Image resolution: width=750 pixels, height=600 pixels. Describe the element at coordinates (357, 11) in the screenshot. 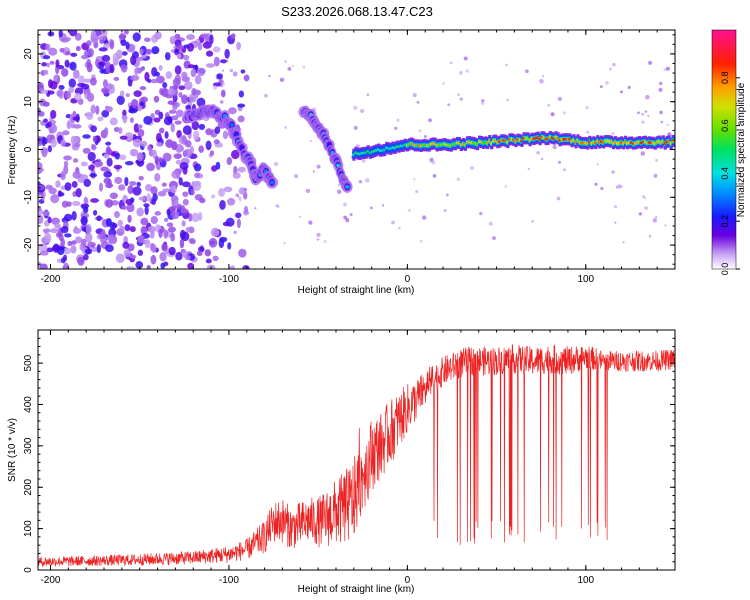

I see `figure-title: S233.2026.068.13.47.C23` at that location.